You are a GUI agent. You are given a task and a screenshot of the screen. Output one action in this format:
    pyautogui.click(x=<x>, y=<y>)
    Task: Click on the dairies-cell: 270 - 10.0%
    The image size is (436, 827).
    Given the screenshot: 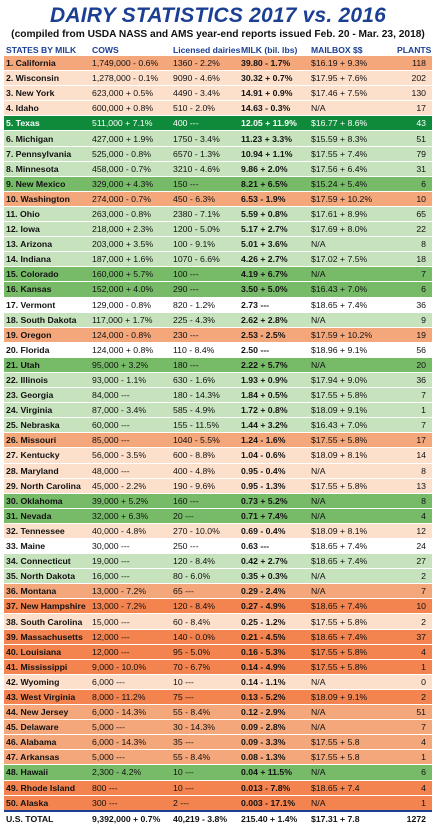 What is the action you would take?
    pyautogui.click(x=205, y=531)
    